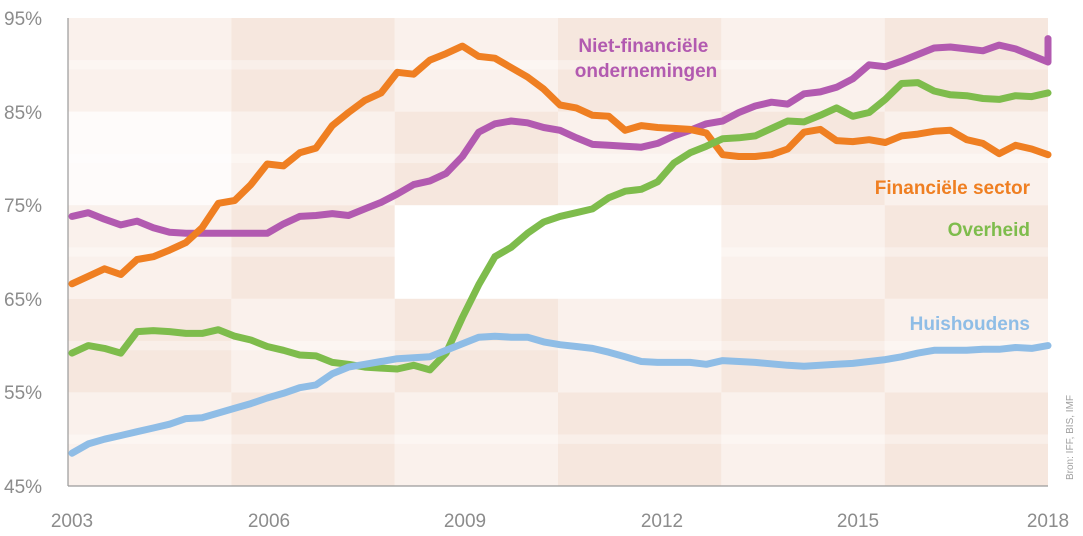 The width and height of the screenshot is (1083, 536). I want to click on y-tick-label: 55%, so click(23, 393).